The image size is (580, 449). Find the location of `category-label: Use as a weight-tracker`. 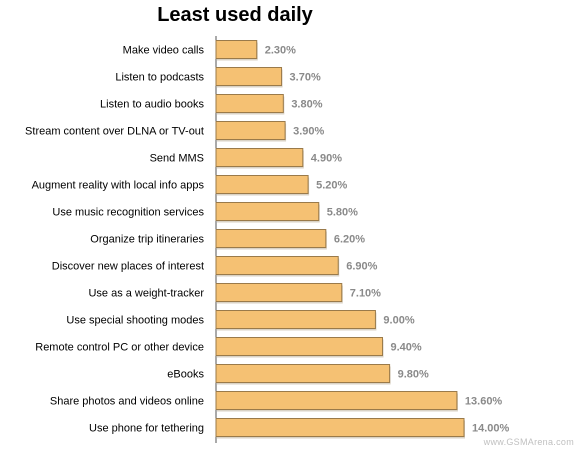

category-label: Use as a weight-tracker is located at coordinates (146, 294).